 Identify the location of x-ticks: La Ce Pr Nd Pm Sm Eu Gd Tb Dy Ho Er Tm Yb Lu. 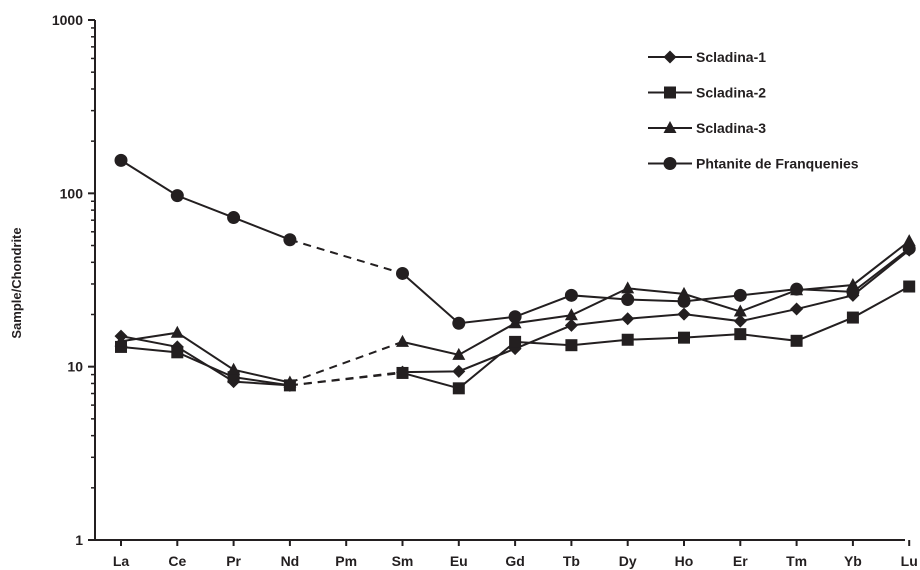
(515, 554).